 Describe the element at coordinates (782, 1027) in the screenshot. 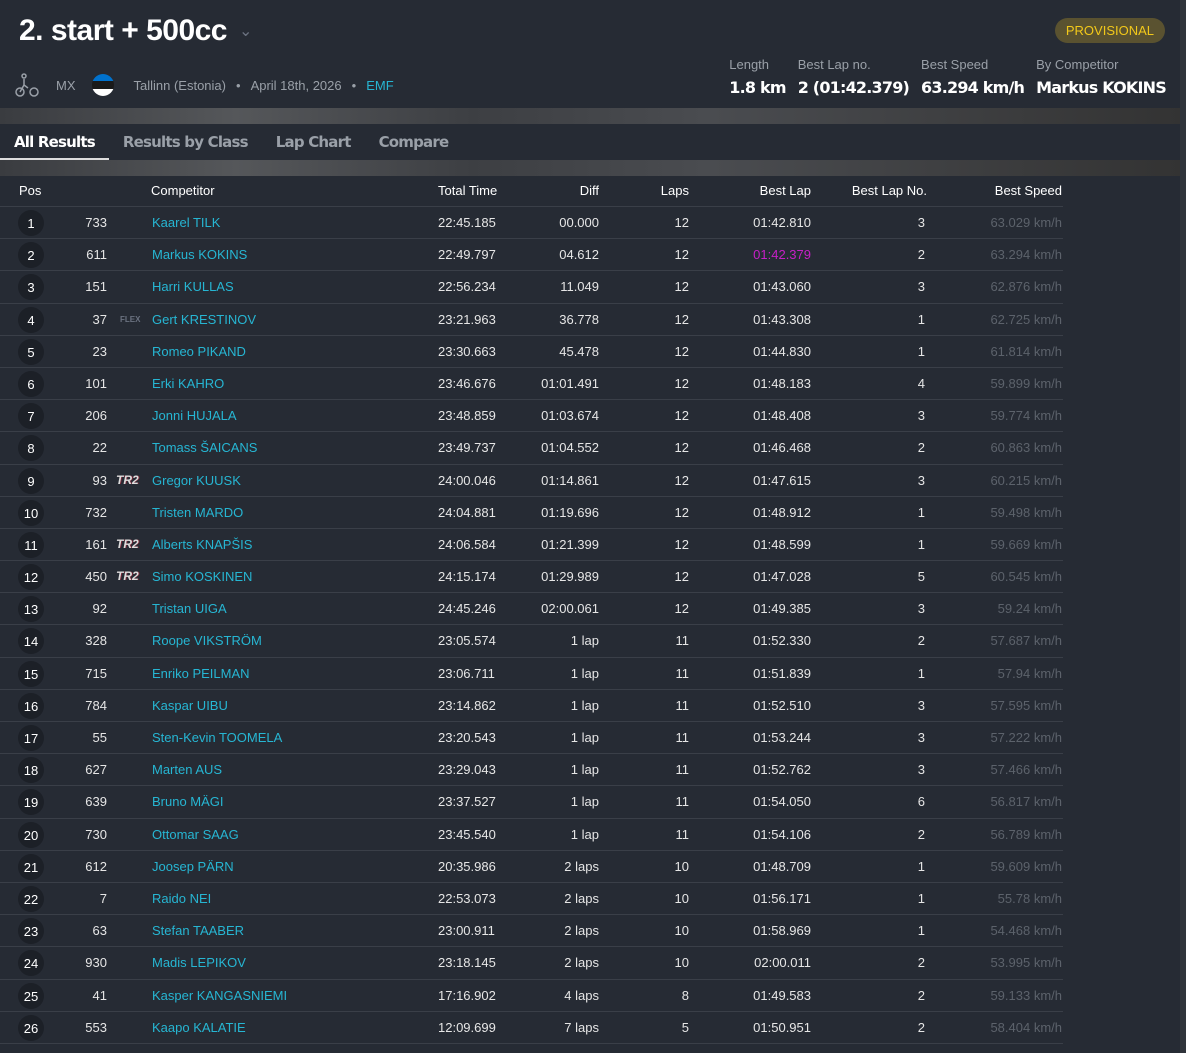

I see `best-lap: 01:50.951` at that location.